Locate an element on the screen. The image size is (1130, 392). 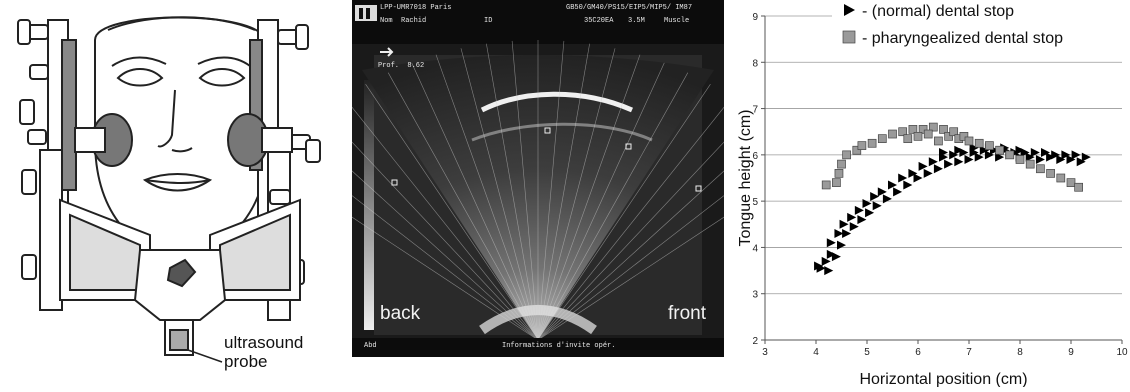
probe-label-line2: probe is located at coordinates (246, 361).